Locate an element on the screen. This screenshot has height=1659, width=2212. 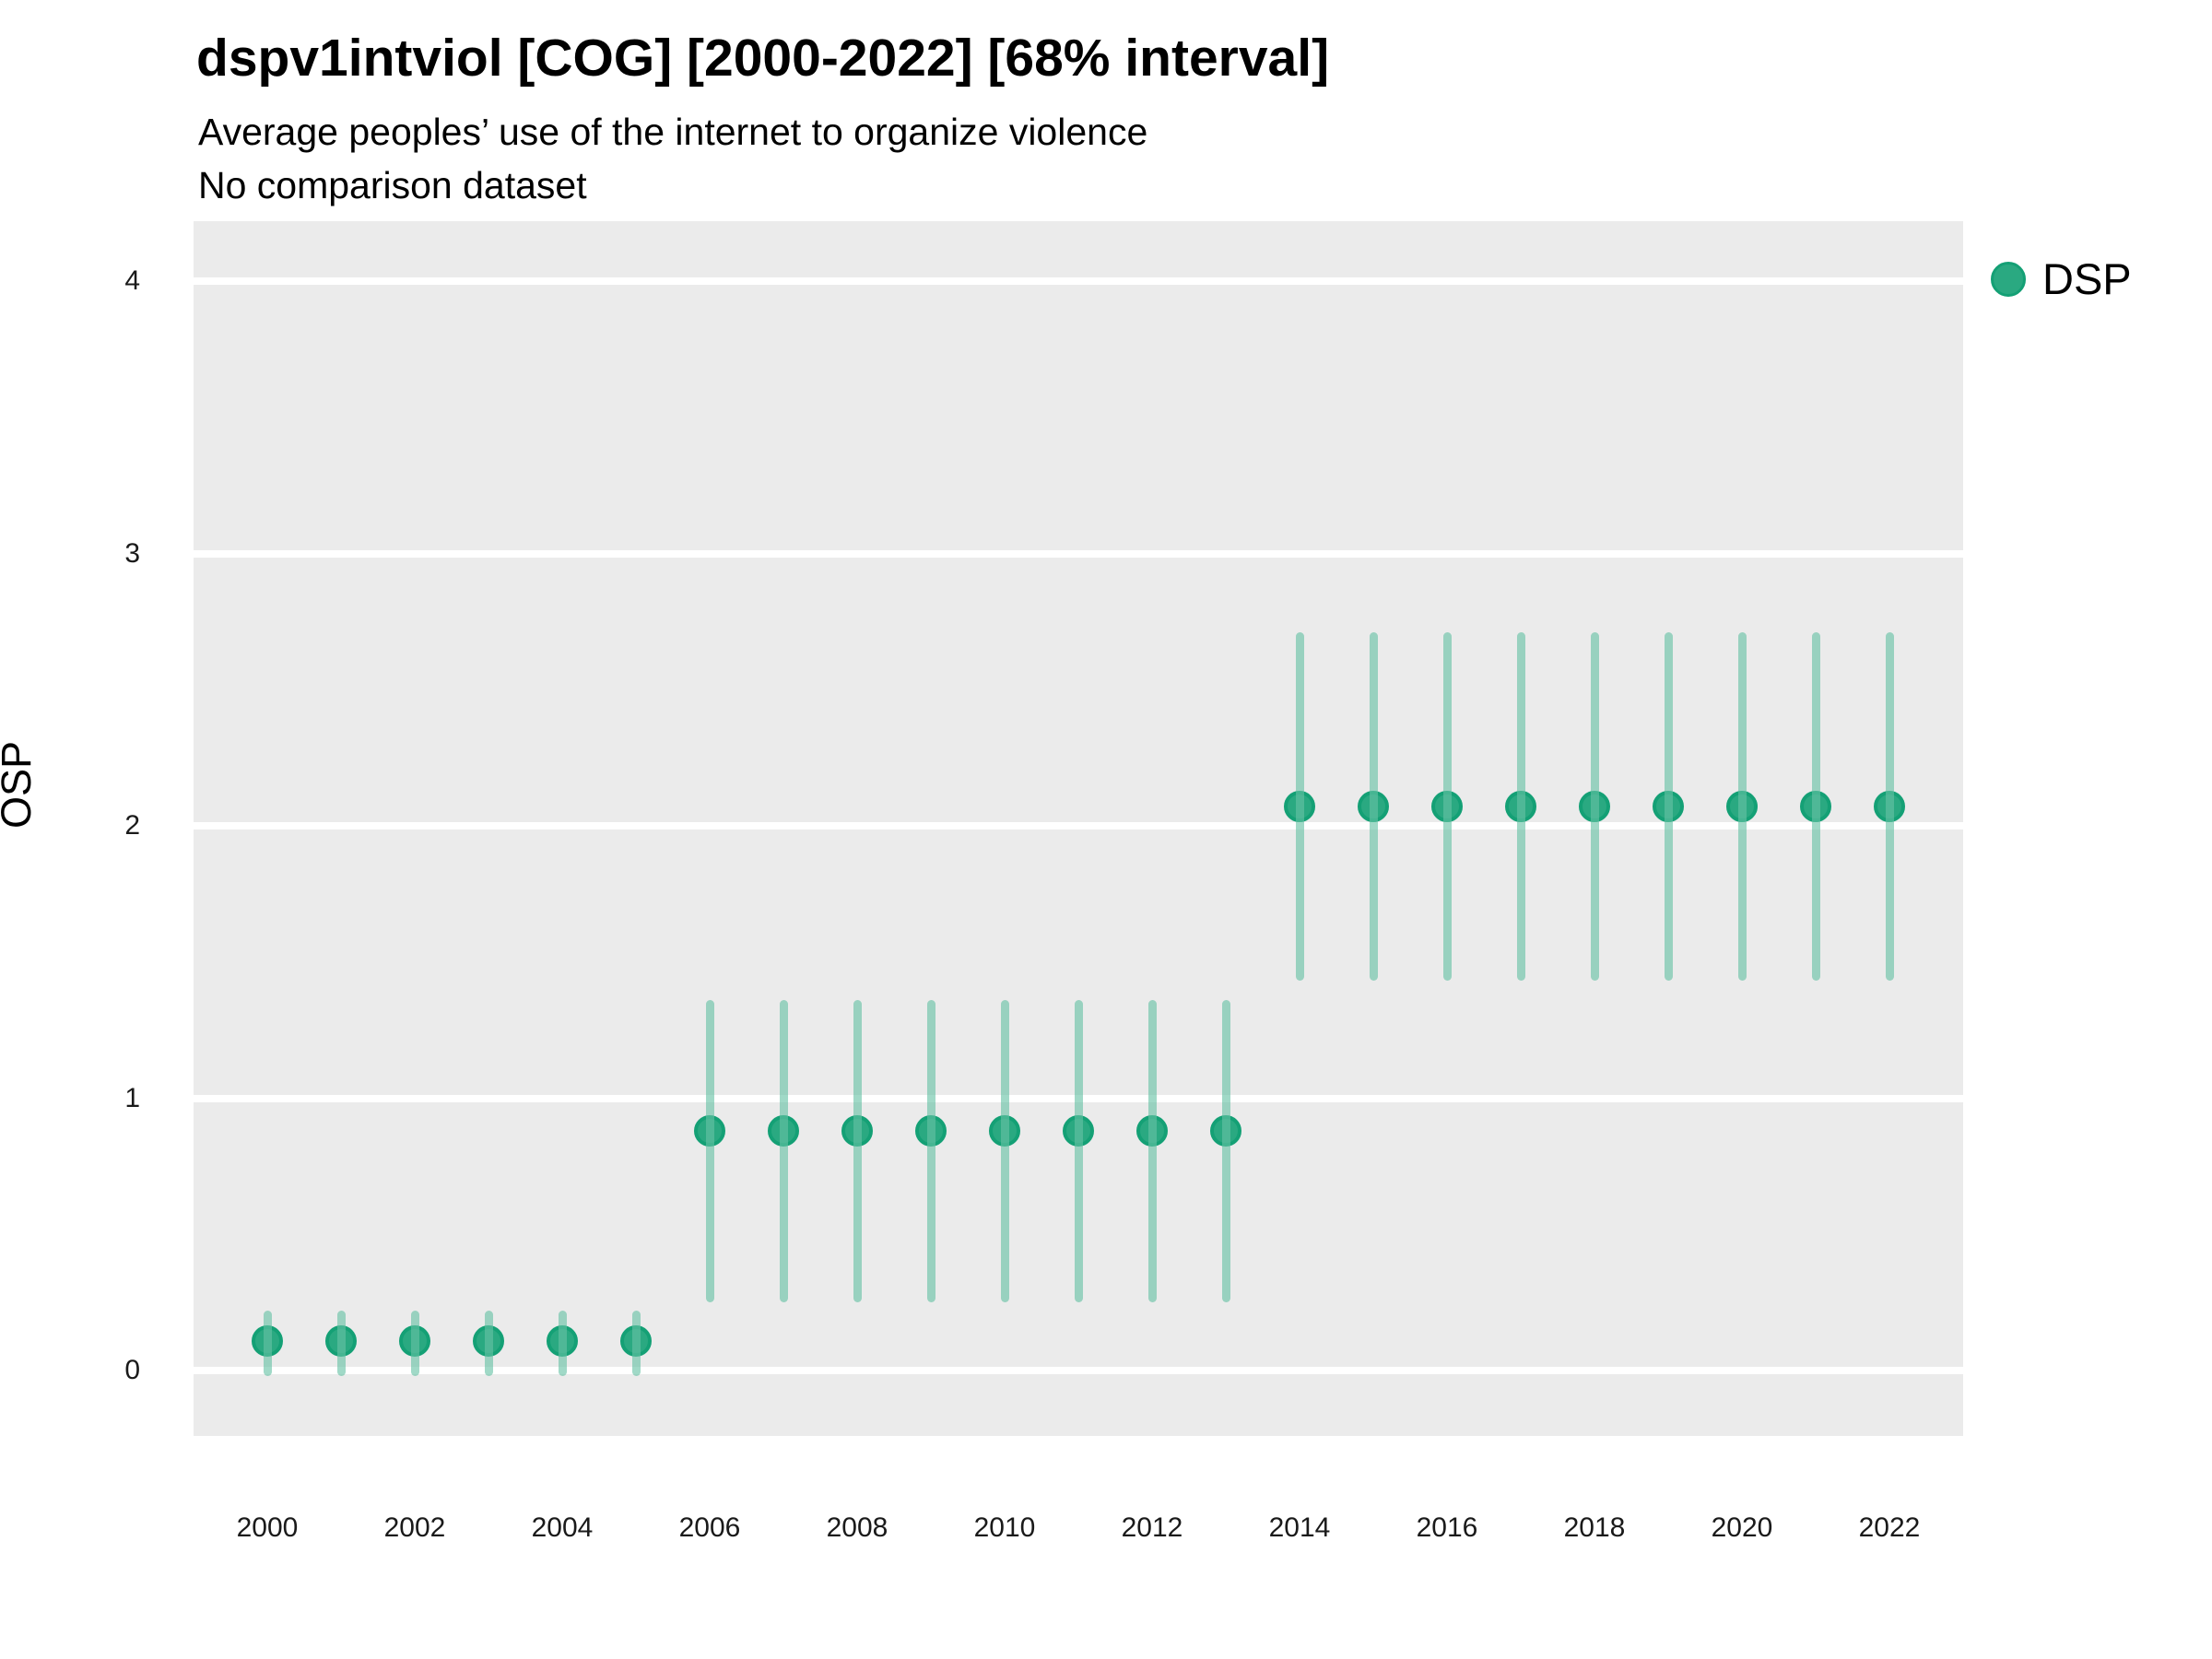
y-tick-label: 1 is located at coordinates (132, 1097).